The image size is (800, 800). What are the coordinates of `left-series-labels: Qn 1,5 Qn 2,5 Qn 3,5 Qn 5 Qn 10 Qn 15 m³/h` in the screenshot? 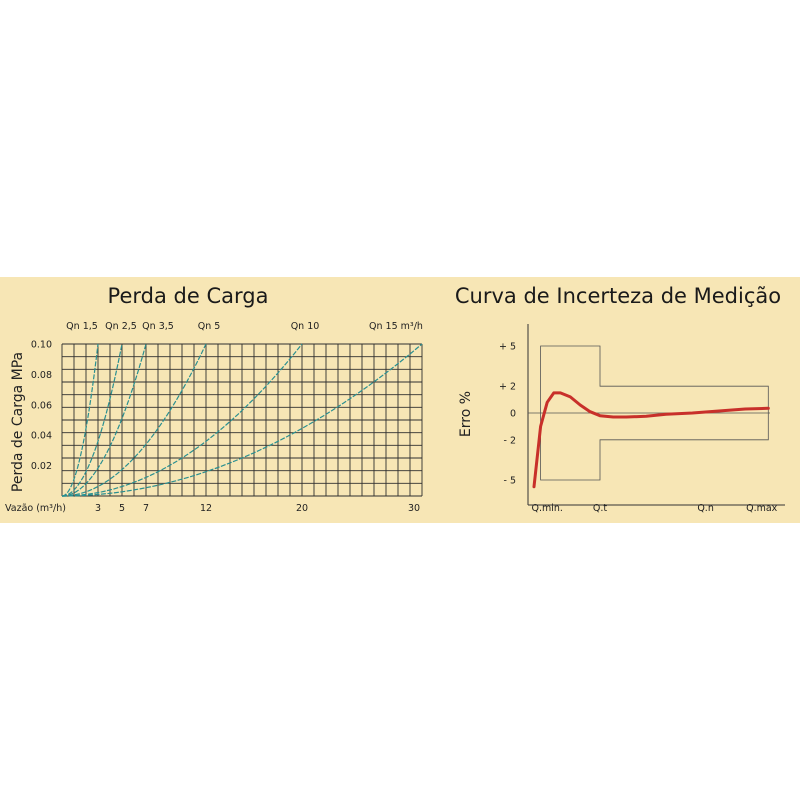 It's located at (244, 326).